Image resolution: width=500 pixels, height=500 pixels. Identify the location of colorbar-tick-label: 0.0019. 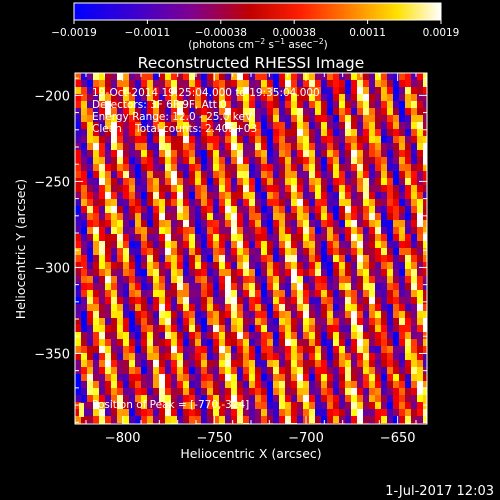
(441, 33).